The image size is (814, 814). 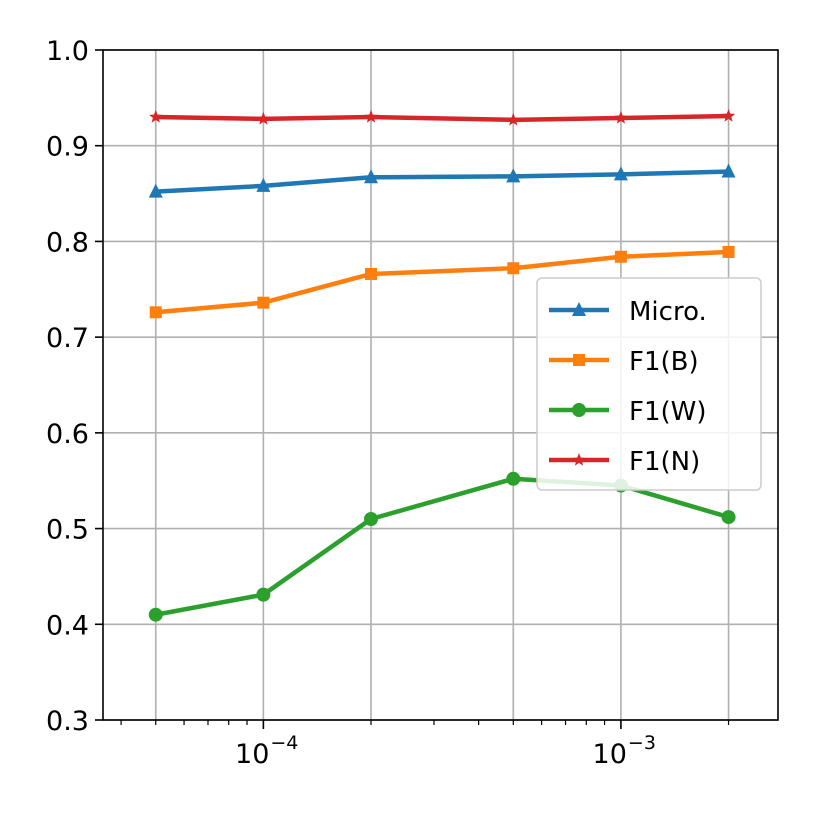 What do you see at coordinates (624, 362) in the screenshot?
I see `legend-item: F1(B)` at bounding box center [624, 362].